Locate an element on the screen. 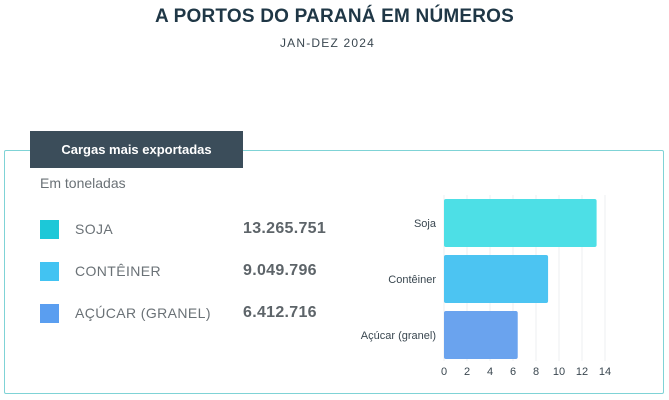 The width and height of the screenshot is (669, 400). legend-value: 9.049.796 is located at coordinates (280, 270).